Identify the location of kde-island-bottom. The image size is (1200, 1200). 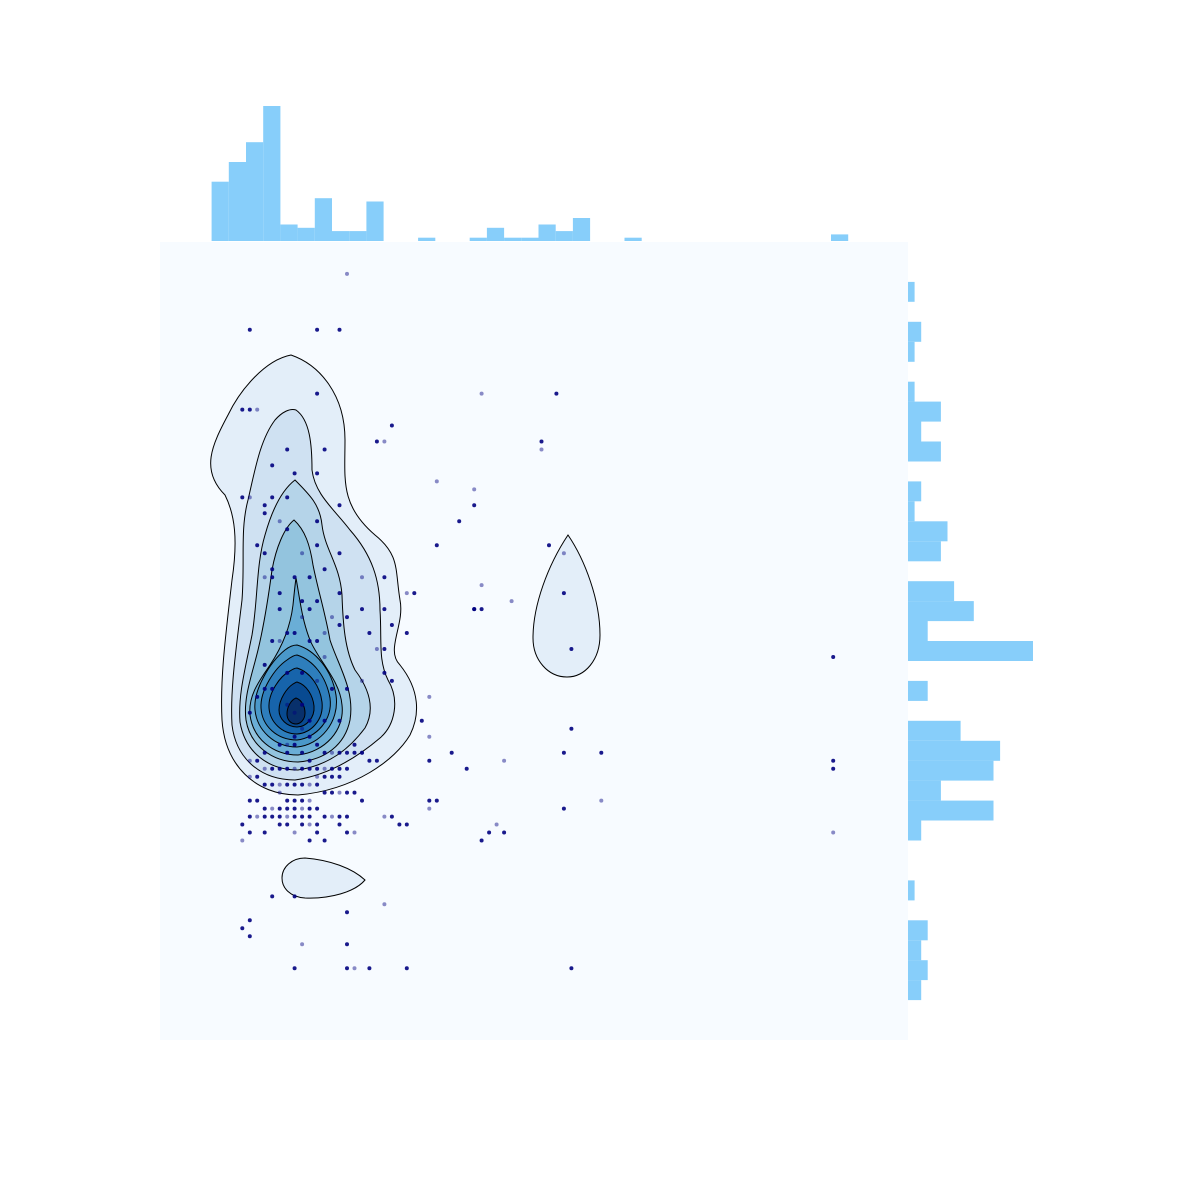
(323, 878).